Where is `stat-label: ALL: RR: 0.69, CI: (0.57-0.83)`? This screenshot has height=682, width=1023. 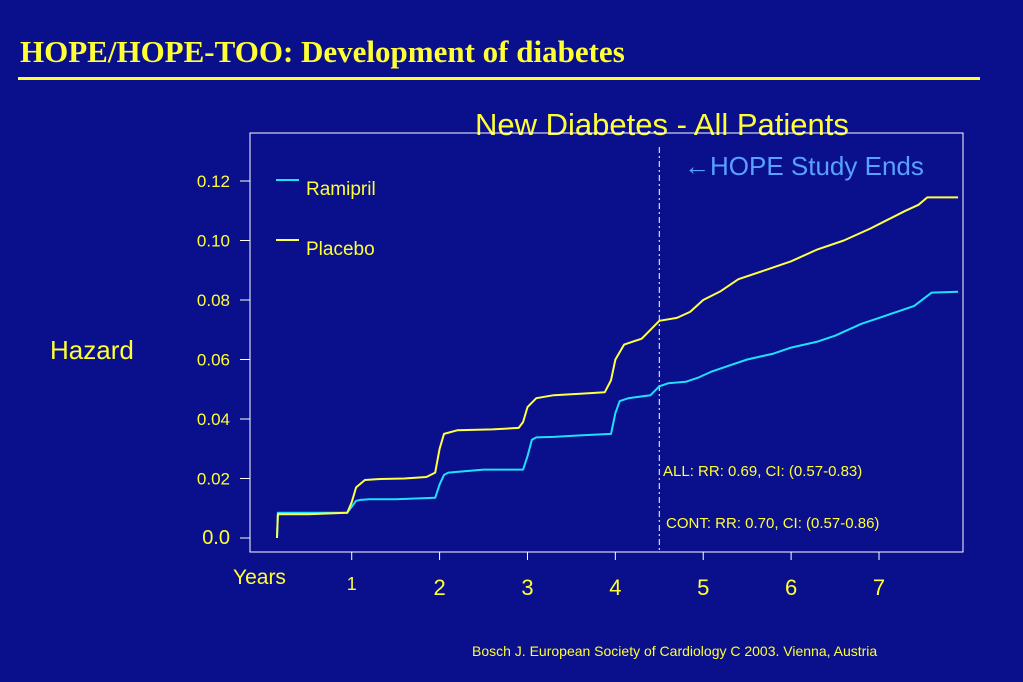 stat-label: ALL: RR: 0.69, CI: (0.57-0.83) is located at coordinates (762, 471).